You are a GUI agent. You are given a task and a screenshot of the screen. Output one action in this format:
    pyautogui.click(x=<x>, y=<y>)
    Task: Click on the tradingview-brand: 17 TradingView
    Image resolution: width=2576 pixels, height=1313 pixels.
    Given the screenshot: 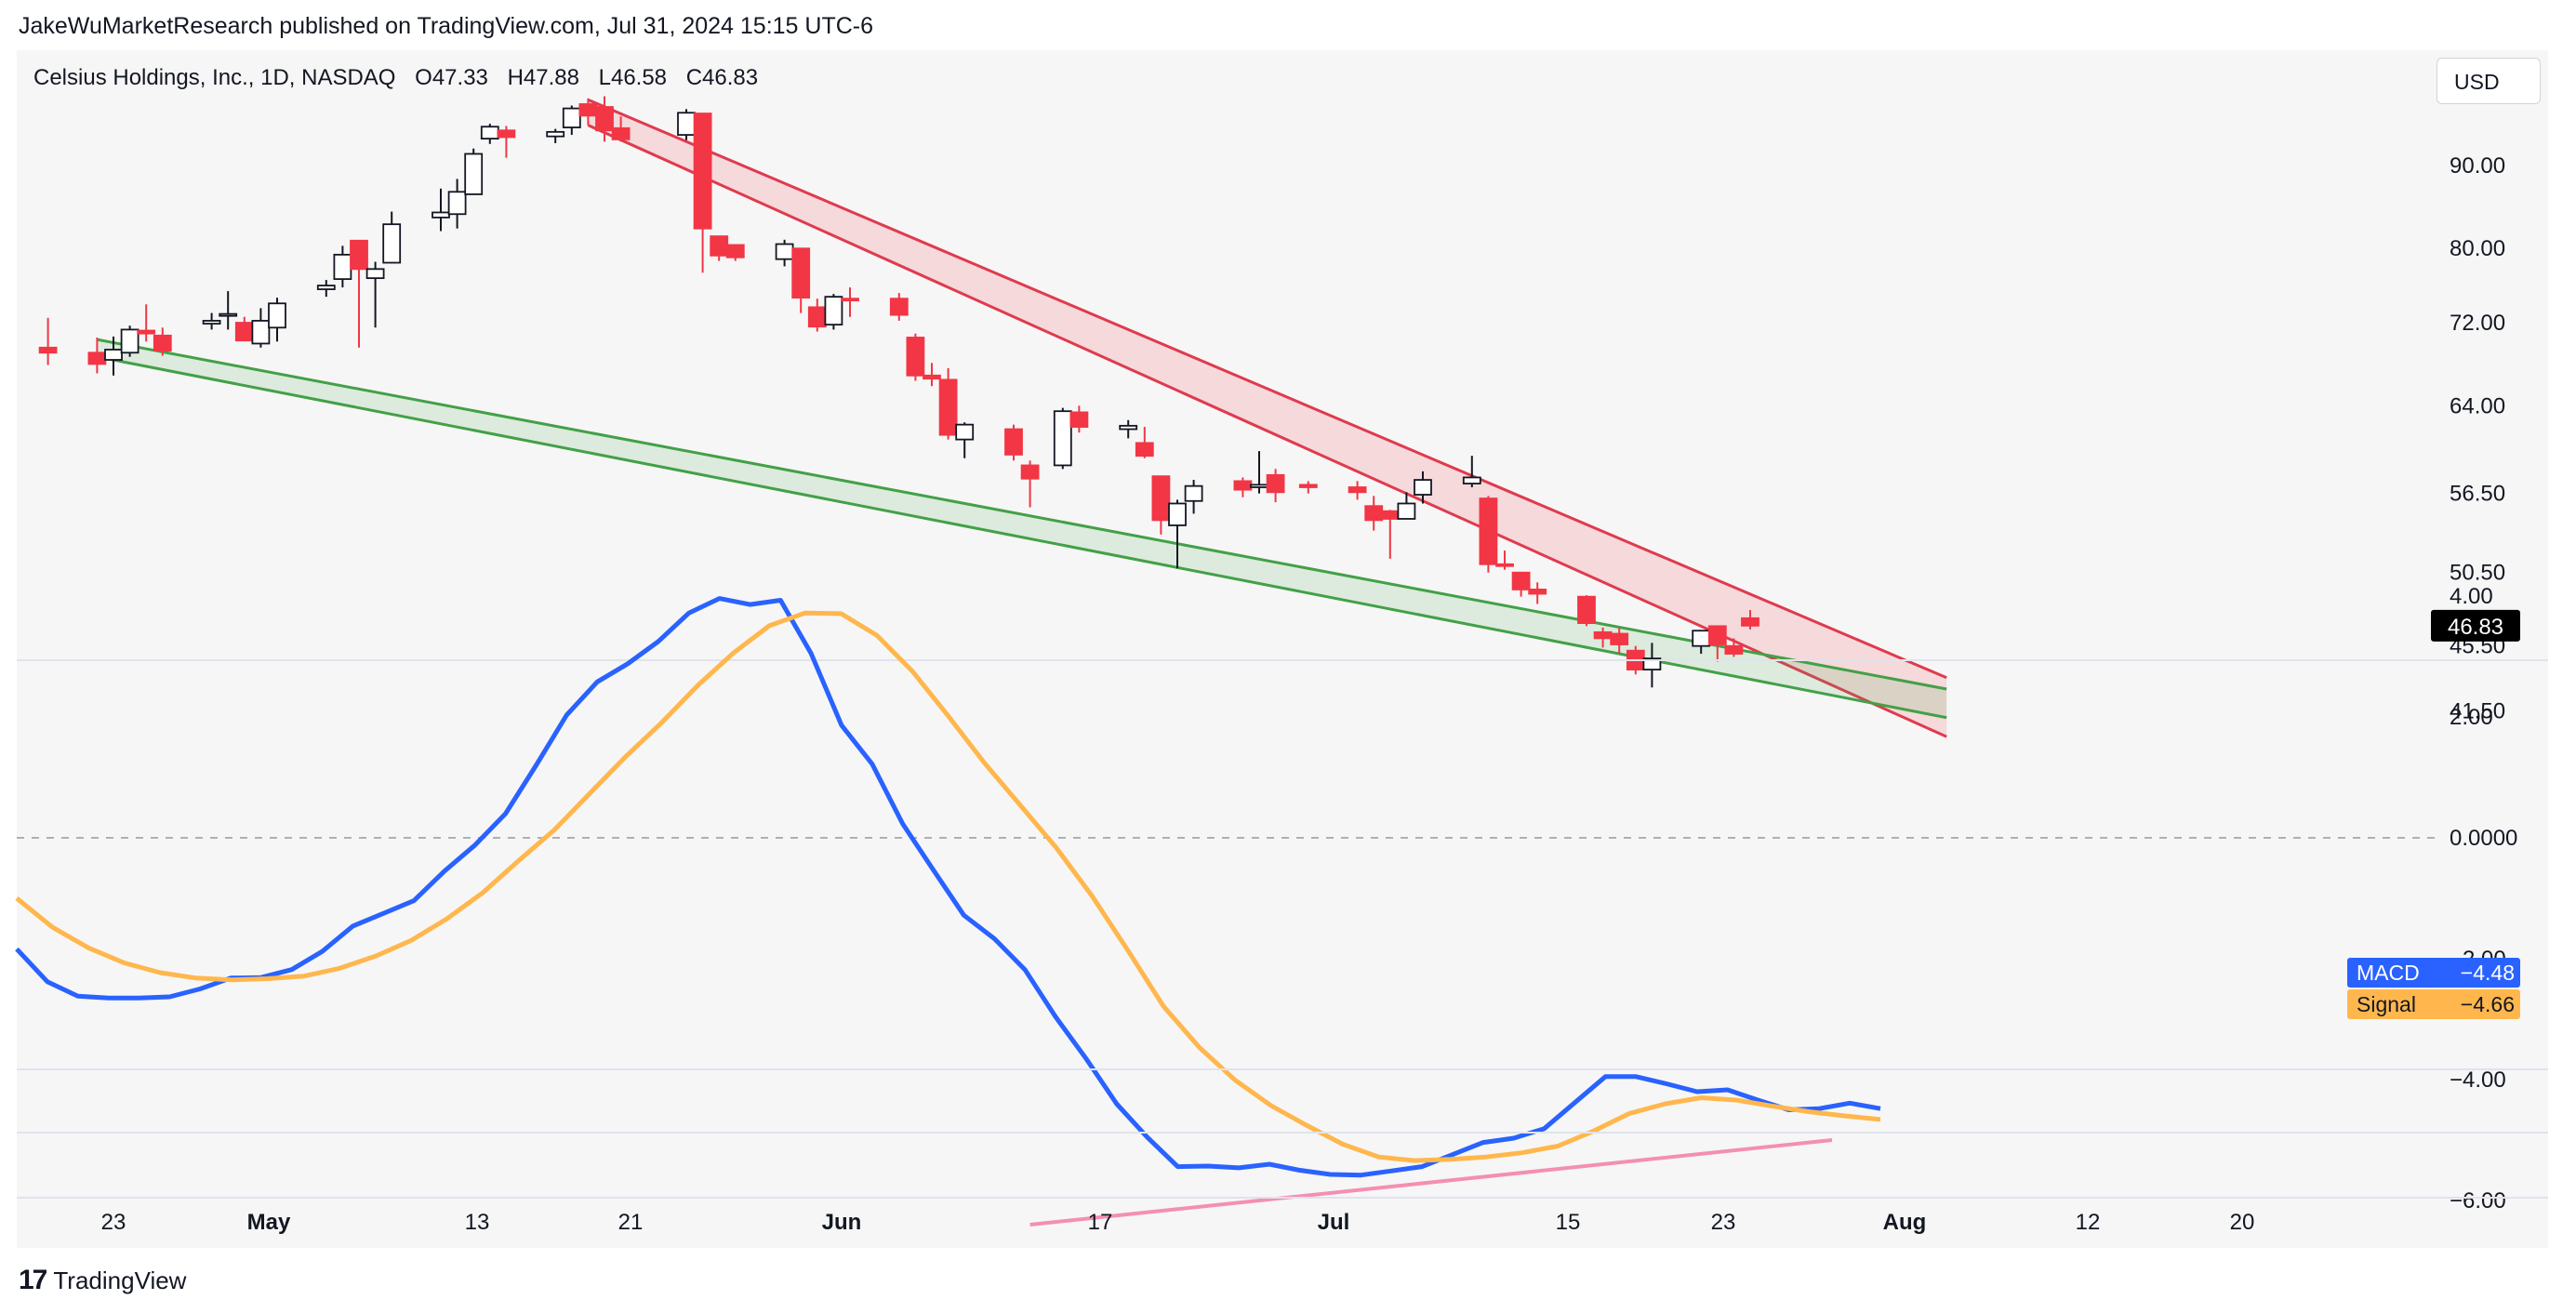 What is the action you would take?
    pyautogui.click(x=102, y=1280)
    